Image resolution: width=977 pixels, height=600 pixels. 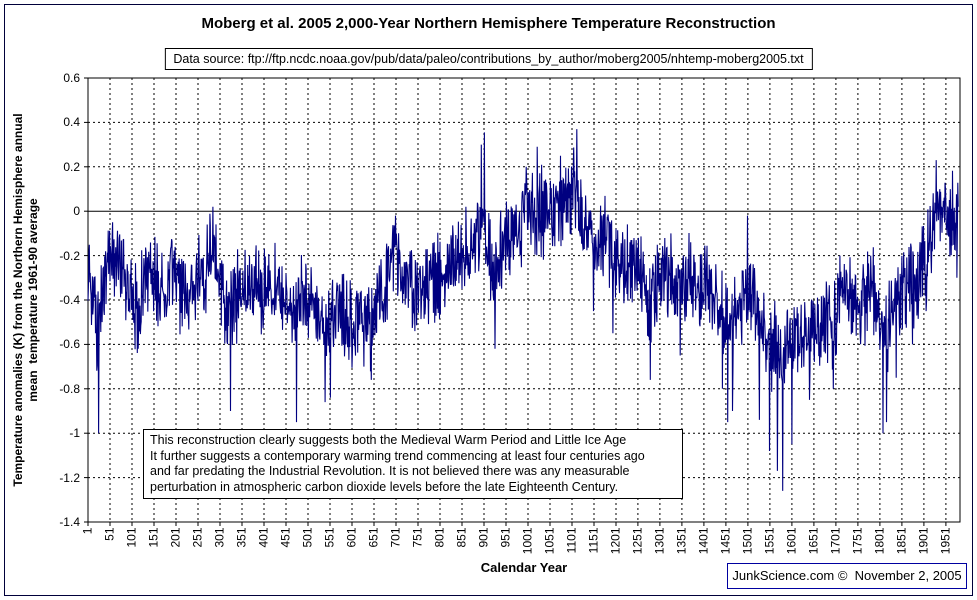 I want to click on y-tick-label: -0.8, so click(x=69, y=388).